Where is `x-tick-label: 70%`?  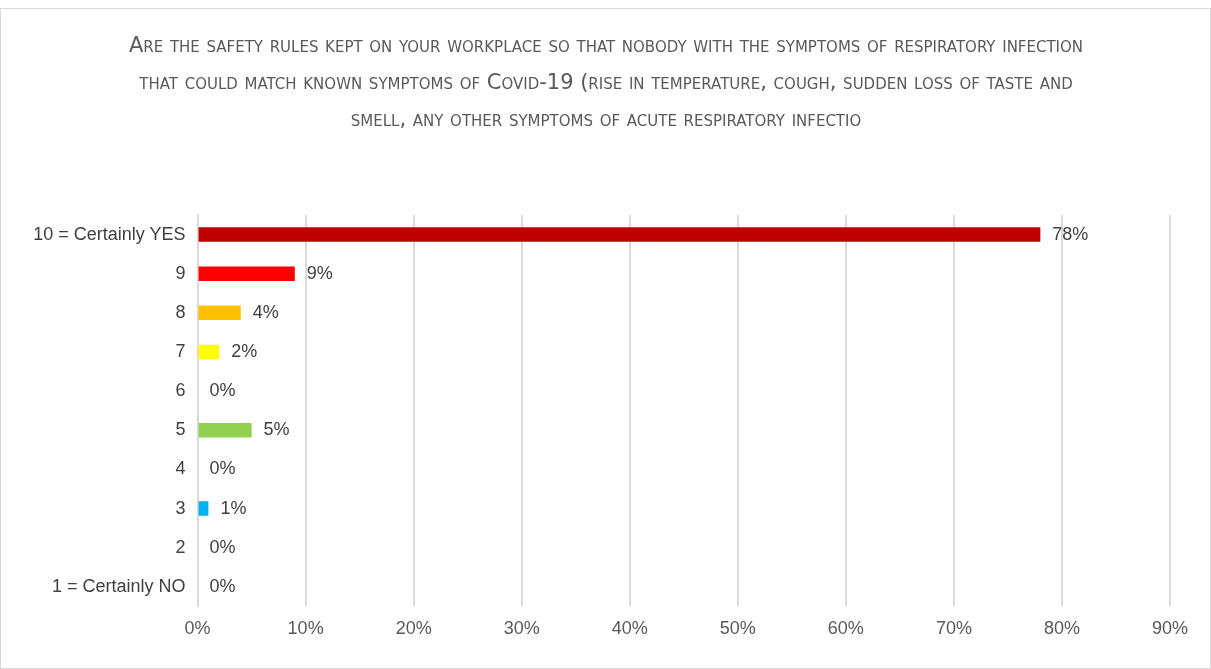 x-tick-label: 70% is located at coordinates (953, 628).